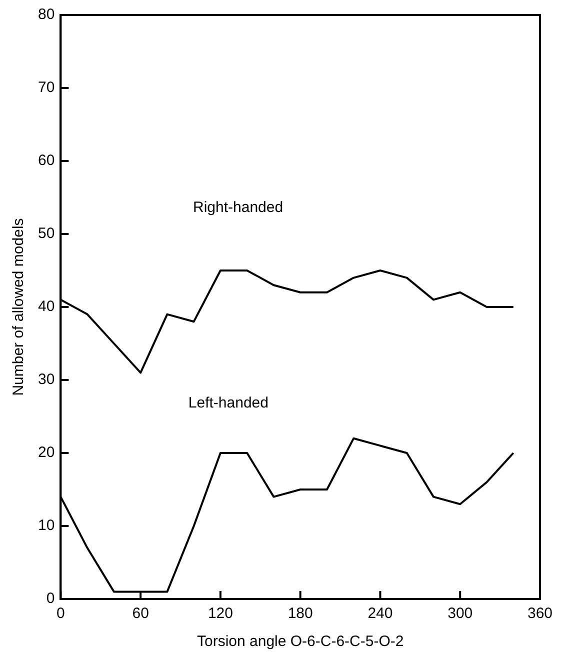 Image resolution: width=562 pixels, height=659 pixels. Describe the element at coordinates (380, 613) in the screenshot. I see `x-tick-label: 240` at that location.